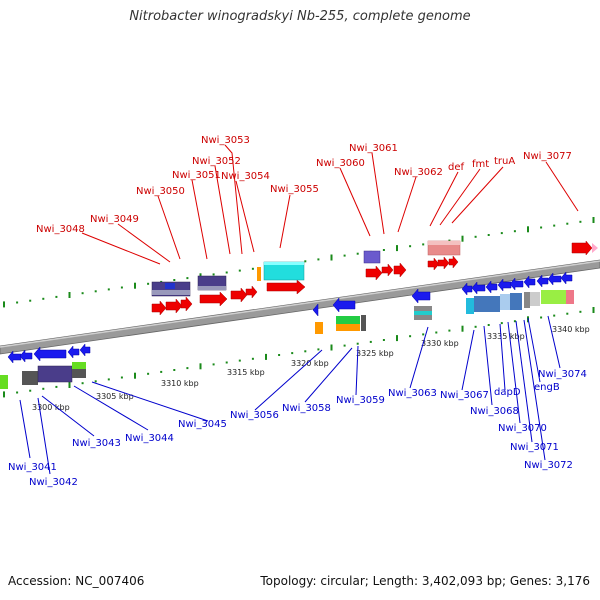 The width and height of the screenshot is (600, 600). Describe the element at coordinates (464, 395) in the screenshot. I see `gene-label-nwi-3067: Nwi_3067` at that location.